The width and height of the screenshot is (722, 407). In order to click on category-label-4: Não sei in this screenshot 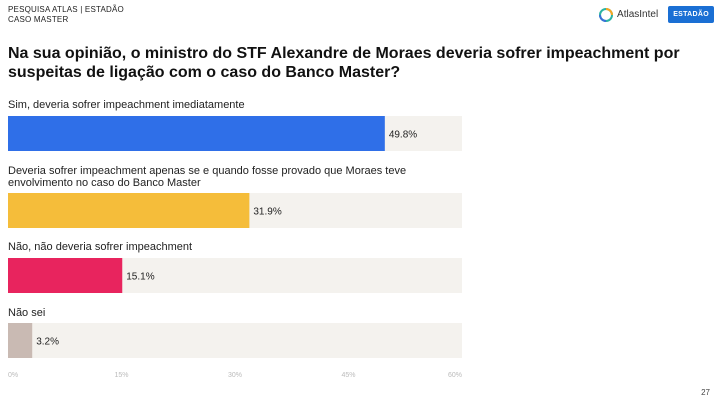, I will do `click(26, 313)`.